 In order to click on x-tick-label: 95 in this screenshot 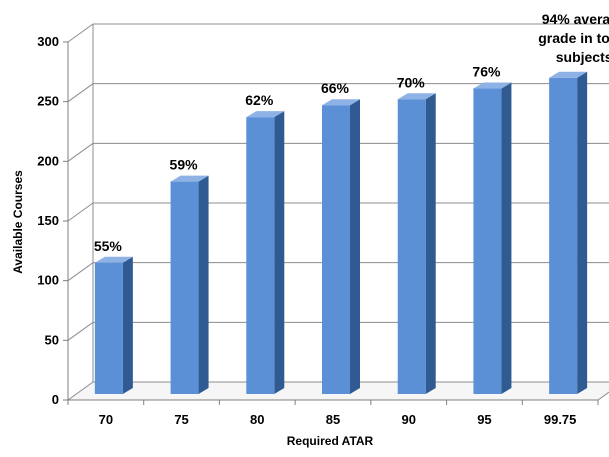, I will do `click(484, 419)`.